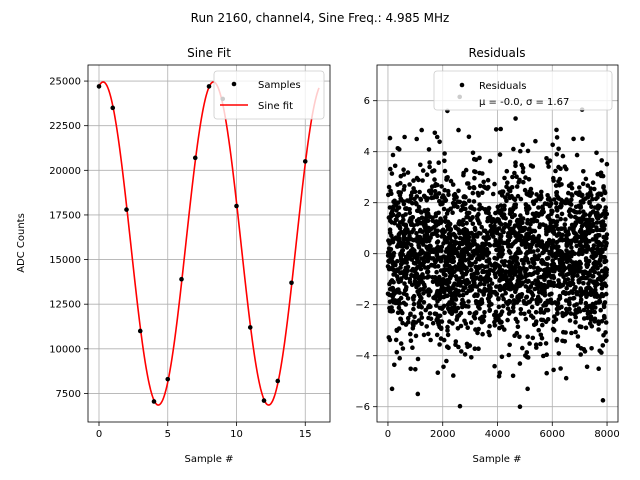 Image resolution: width=640 pixels, height=480 pixels. What do you see at coordinates (367, 152) in the screenshot?
I see `residuals-ytick-label: 4` at bounding box center [367, 152].